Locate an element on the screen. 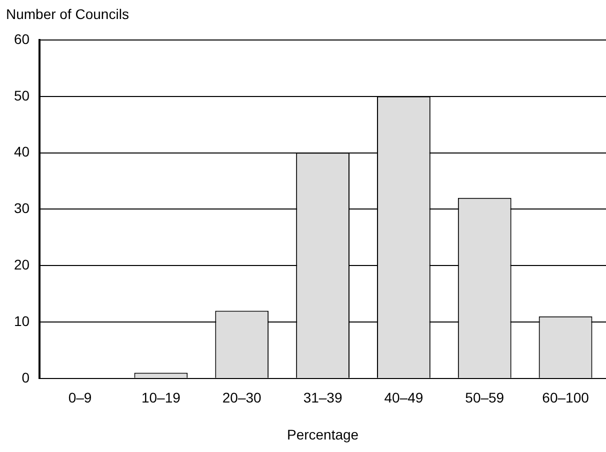  y-tick-label: 30 is located at coordinates (22, 208).